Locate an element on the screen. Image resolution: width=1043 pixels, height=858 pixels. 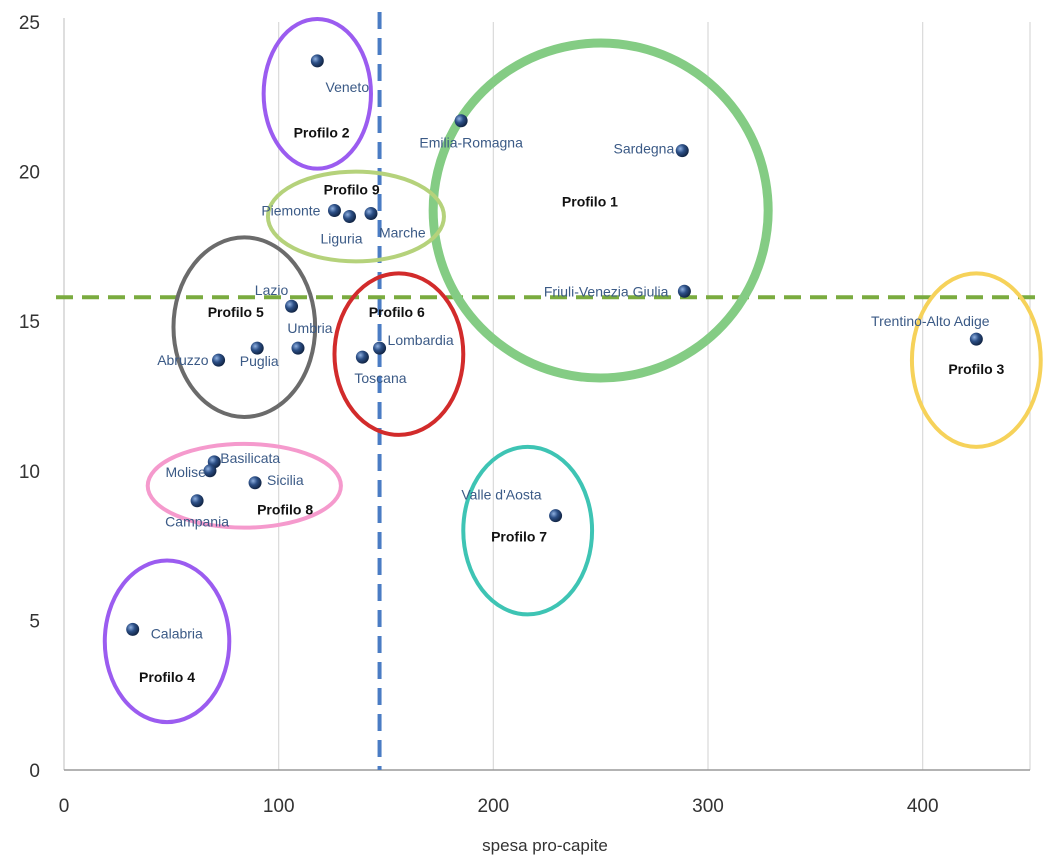
data-label: Abruzzo is located at coordinates (183, 360).